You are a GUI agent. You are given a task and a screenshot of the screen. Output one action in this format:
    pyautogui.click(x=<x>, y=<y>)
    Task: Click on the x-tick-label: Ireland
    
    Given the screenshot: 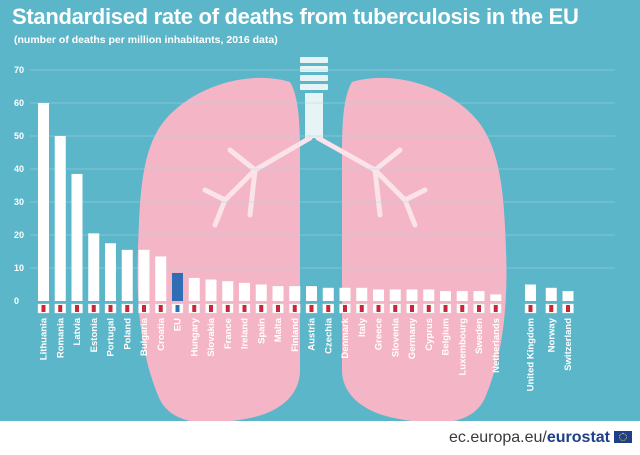 What is the action you would take?
    pyautogui.click(x=245, y=333)
    